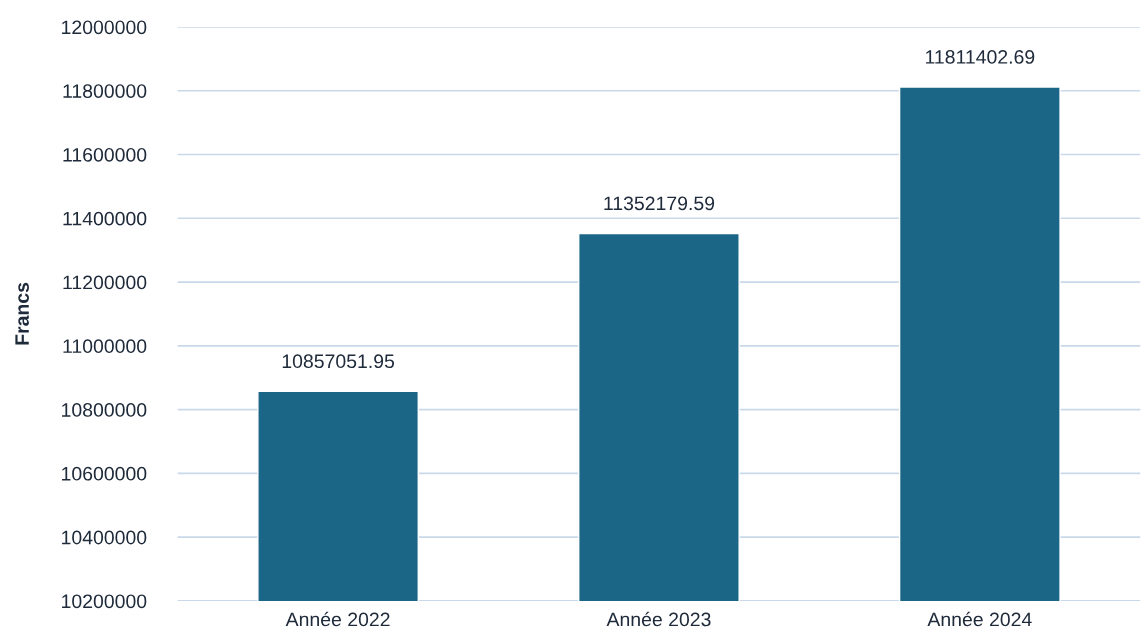  I want to click on y-tick-label: 11800000, so click(105, 91).